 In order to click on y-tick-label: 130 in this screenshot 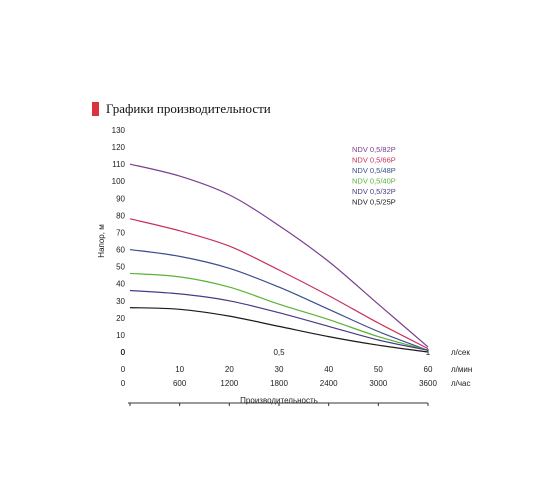, I will do `click(119, 130)`.